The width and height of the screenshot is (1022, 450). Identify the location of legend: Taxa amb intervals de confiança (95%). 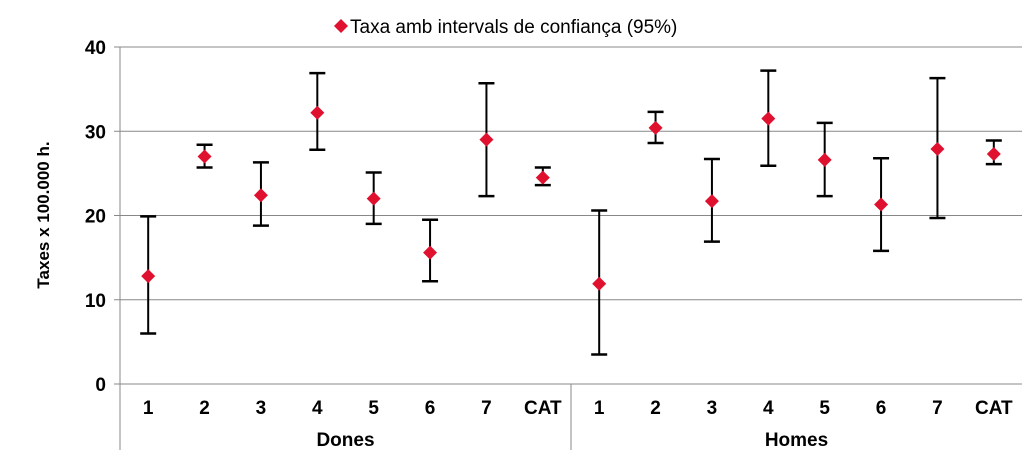
(505, 27).